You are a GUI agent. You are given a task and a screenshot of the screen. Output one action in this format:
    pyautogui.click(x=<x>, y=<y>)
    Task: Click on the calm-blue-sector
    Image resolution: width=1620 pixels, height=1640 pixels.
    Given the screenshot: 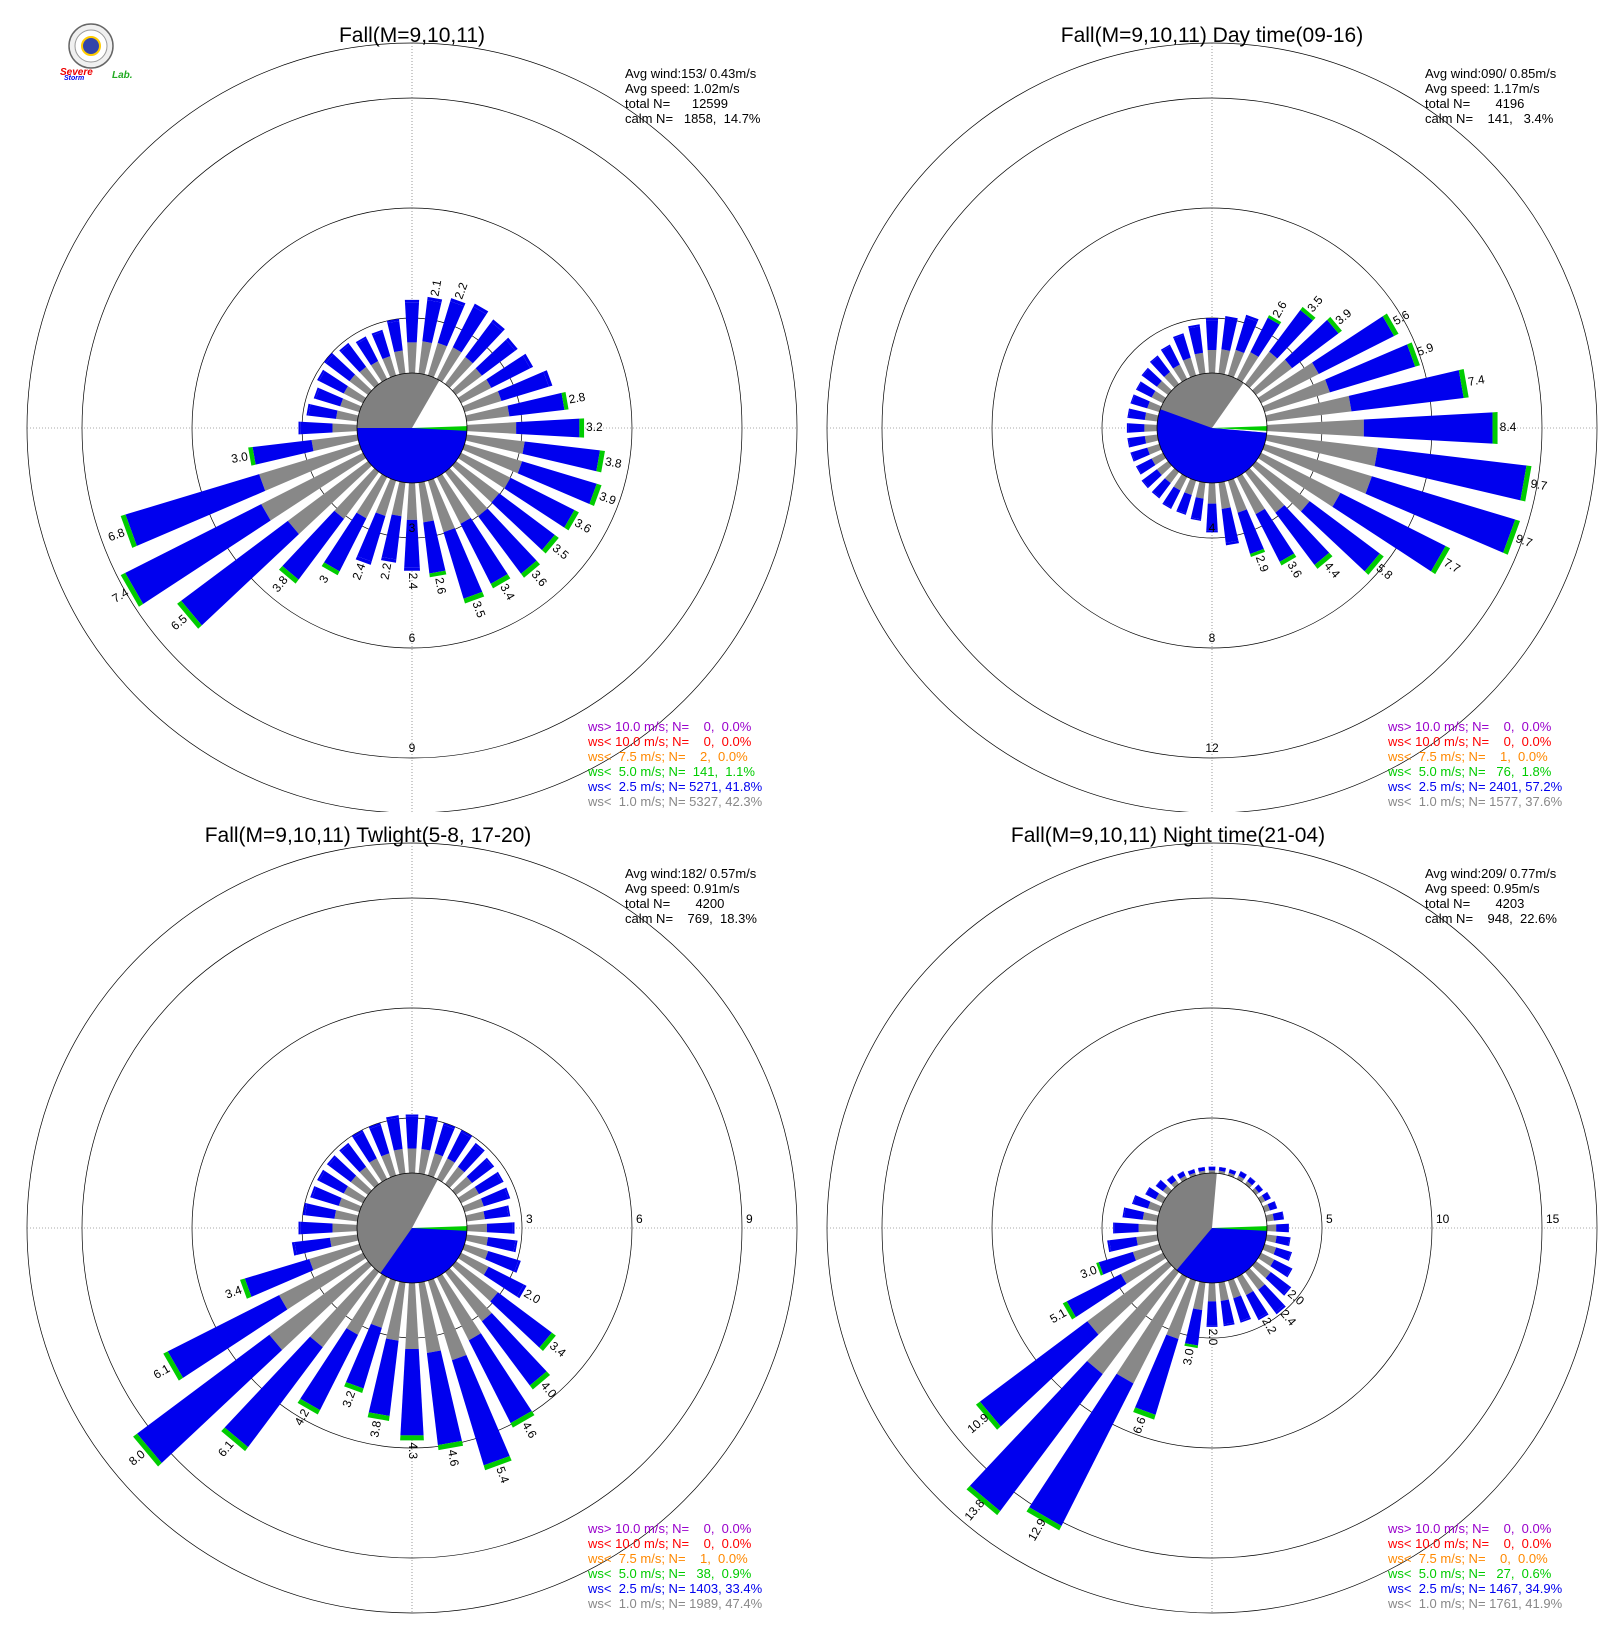 What is the action you would take?
    pyautogui.click(x=1221, y=1255)
    